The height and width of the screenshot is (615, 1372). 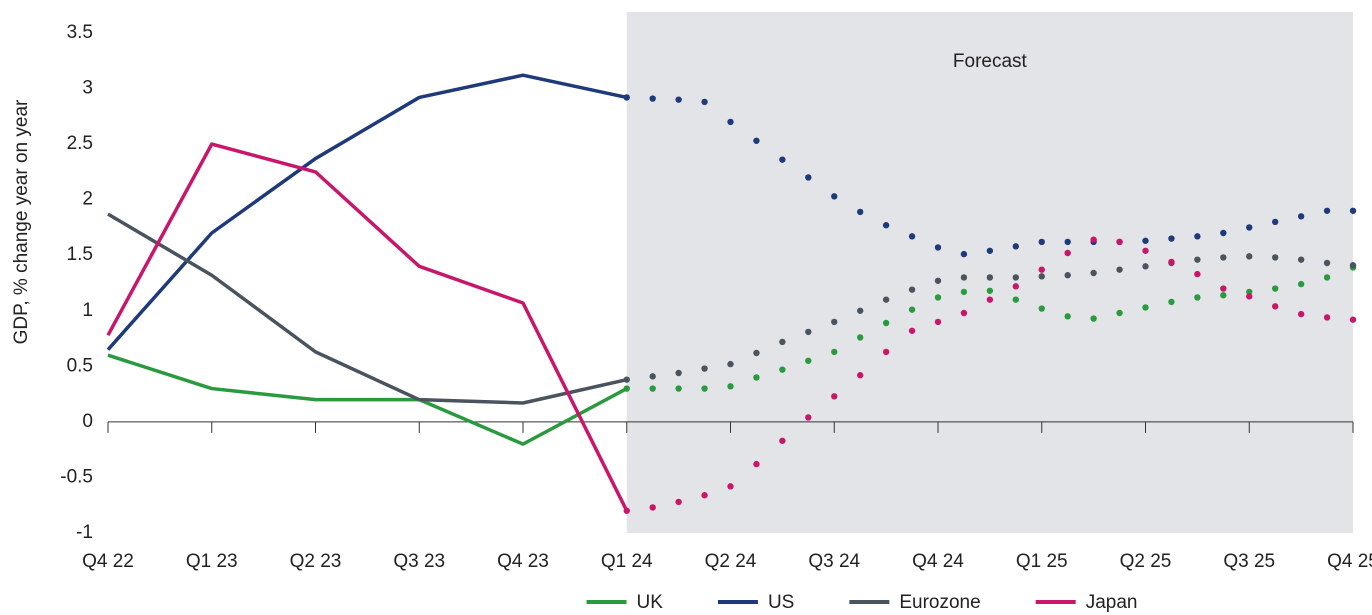 I want to click on legend: UK US Eurozone Japan, so click(x=862, y=602).